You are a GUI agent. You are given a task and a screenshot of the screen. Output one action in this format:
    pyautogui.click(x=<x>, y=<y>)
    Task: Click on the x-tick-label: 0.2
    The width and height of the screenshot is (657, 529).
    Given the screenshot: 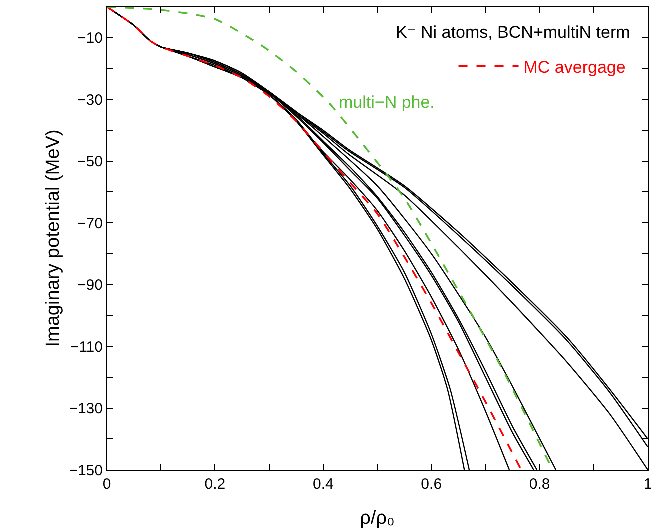 What is the action you would take?
    pyautogui.click(x=215, y=484)
    